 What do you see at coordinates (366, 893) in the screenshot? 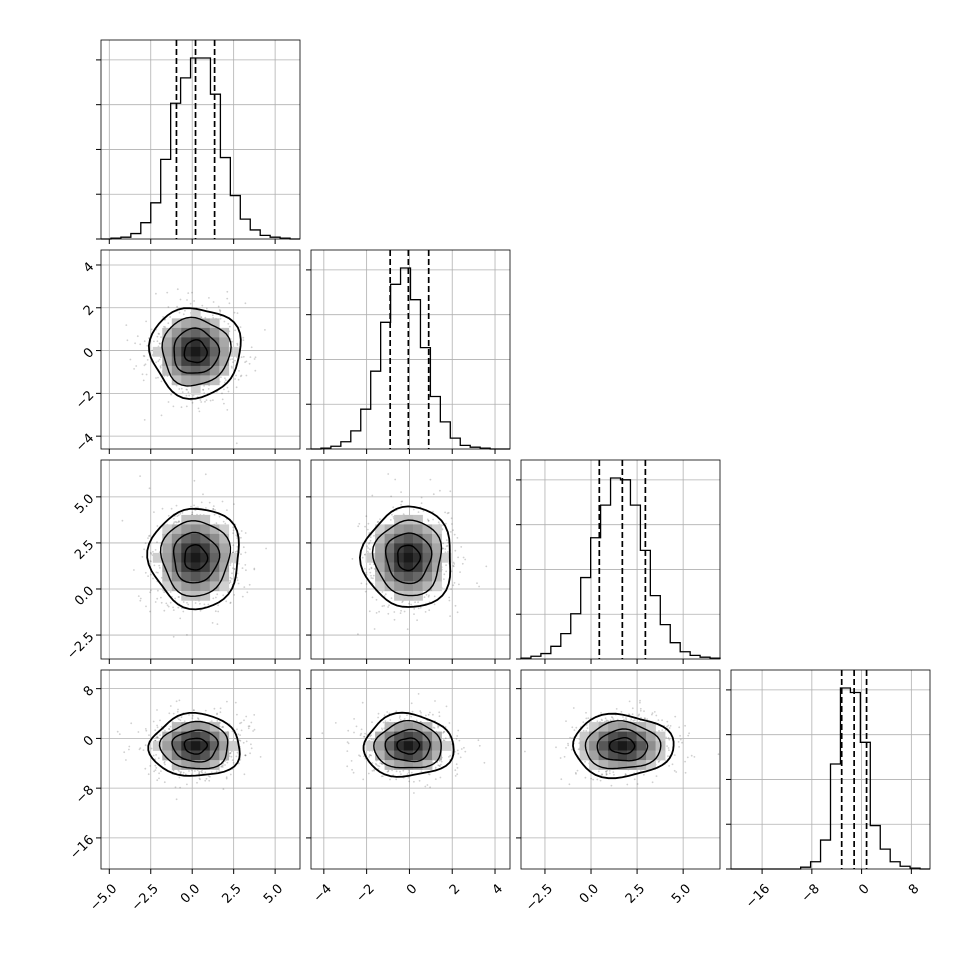
I see `x-tick-label: −2` at bounding box center [366, 893].